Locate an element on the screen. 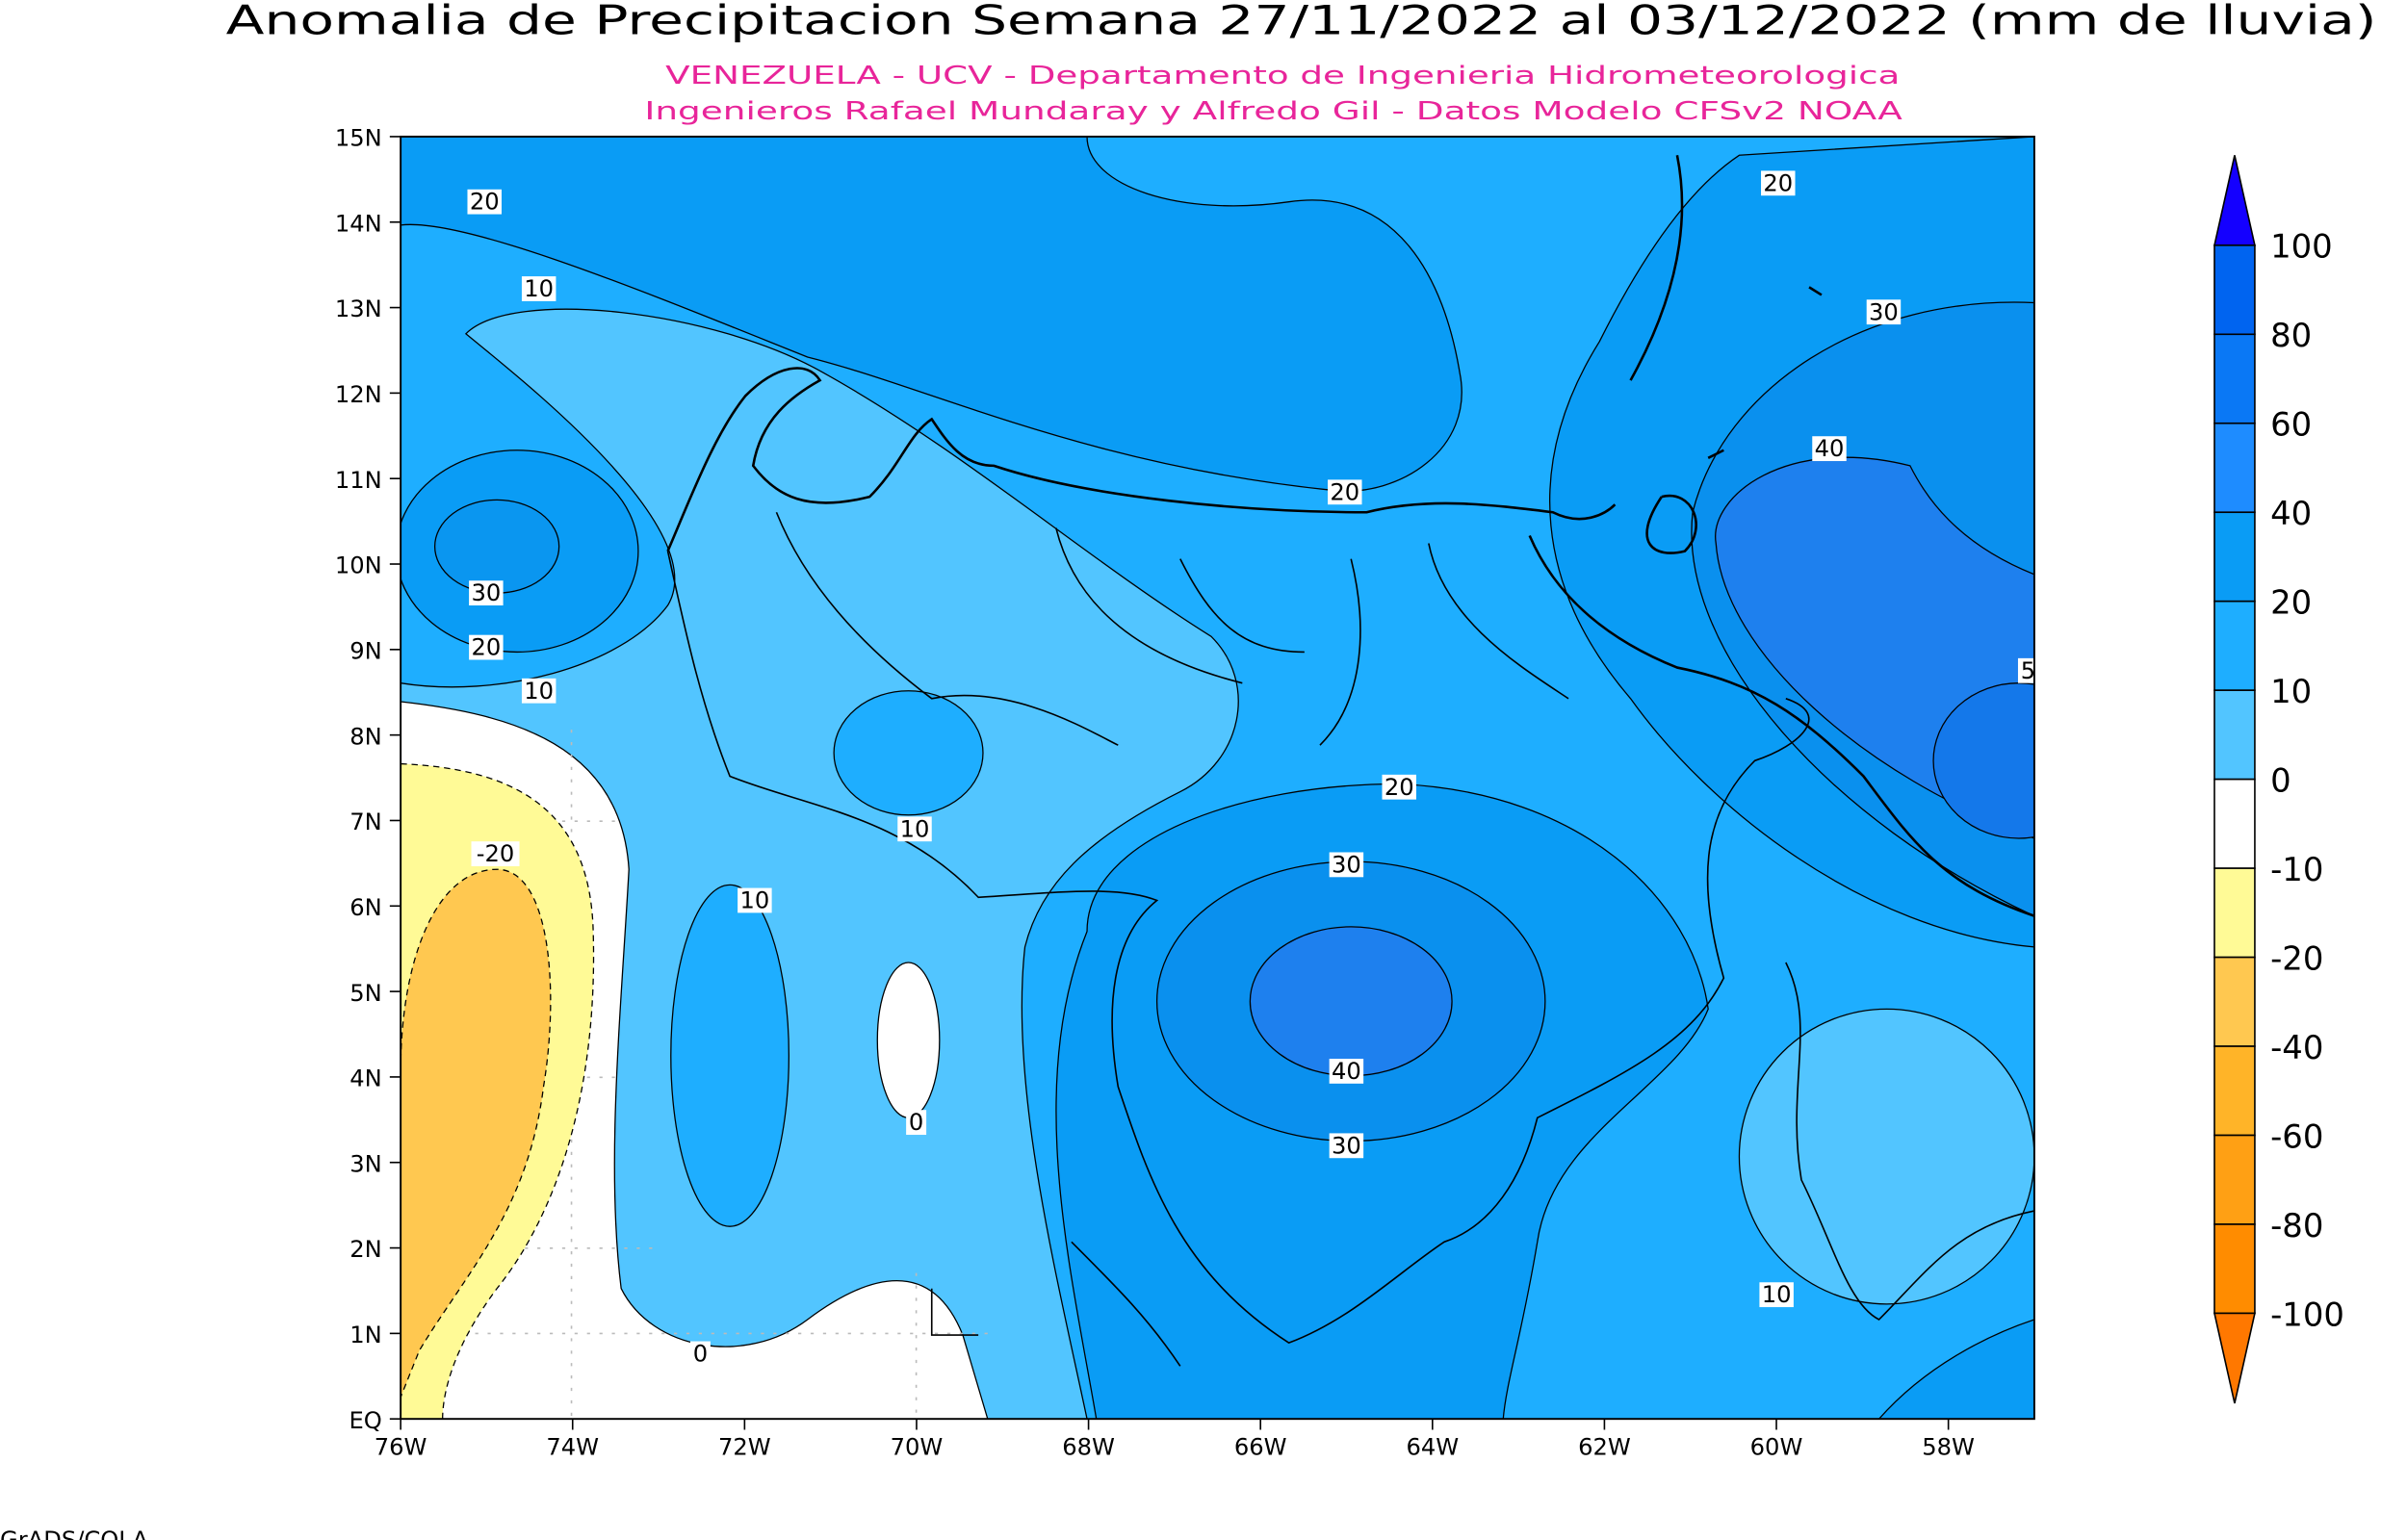 The height and width of the screenshot is (1540, 2407). lat-label: 4N is located at coordinates (365, 1078).